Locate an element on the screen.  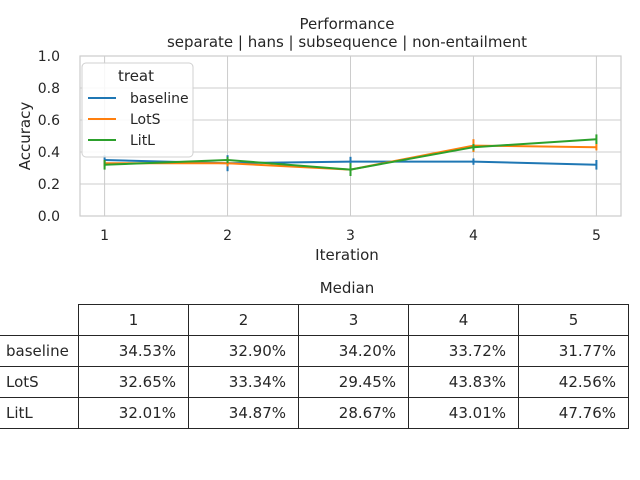
legend-title: treat is located at coordinates (136, 76).